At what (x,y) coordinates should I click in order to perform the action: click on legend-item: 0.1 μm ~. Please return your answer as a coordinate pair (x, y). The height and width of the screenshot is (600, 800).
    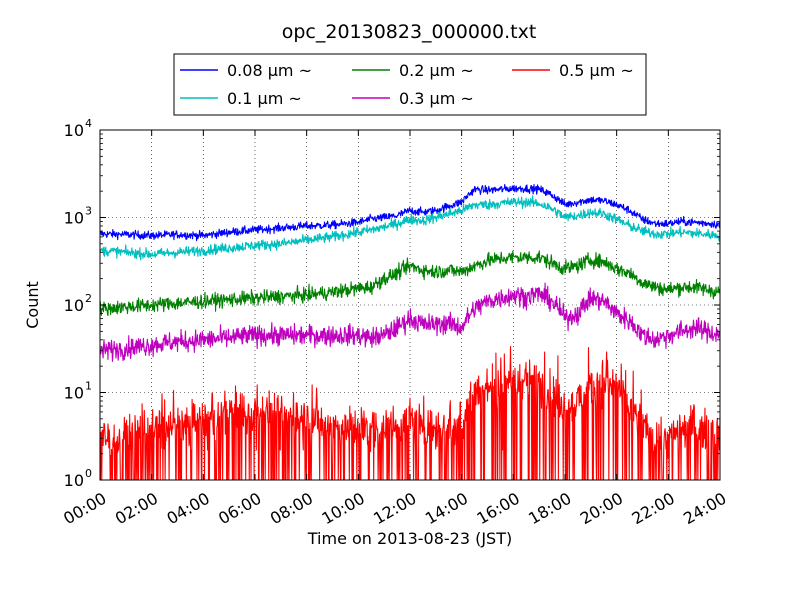
    Looking at the image, I should click on (241, 98).